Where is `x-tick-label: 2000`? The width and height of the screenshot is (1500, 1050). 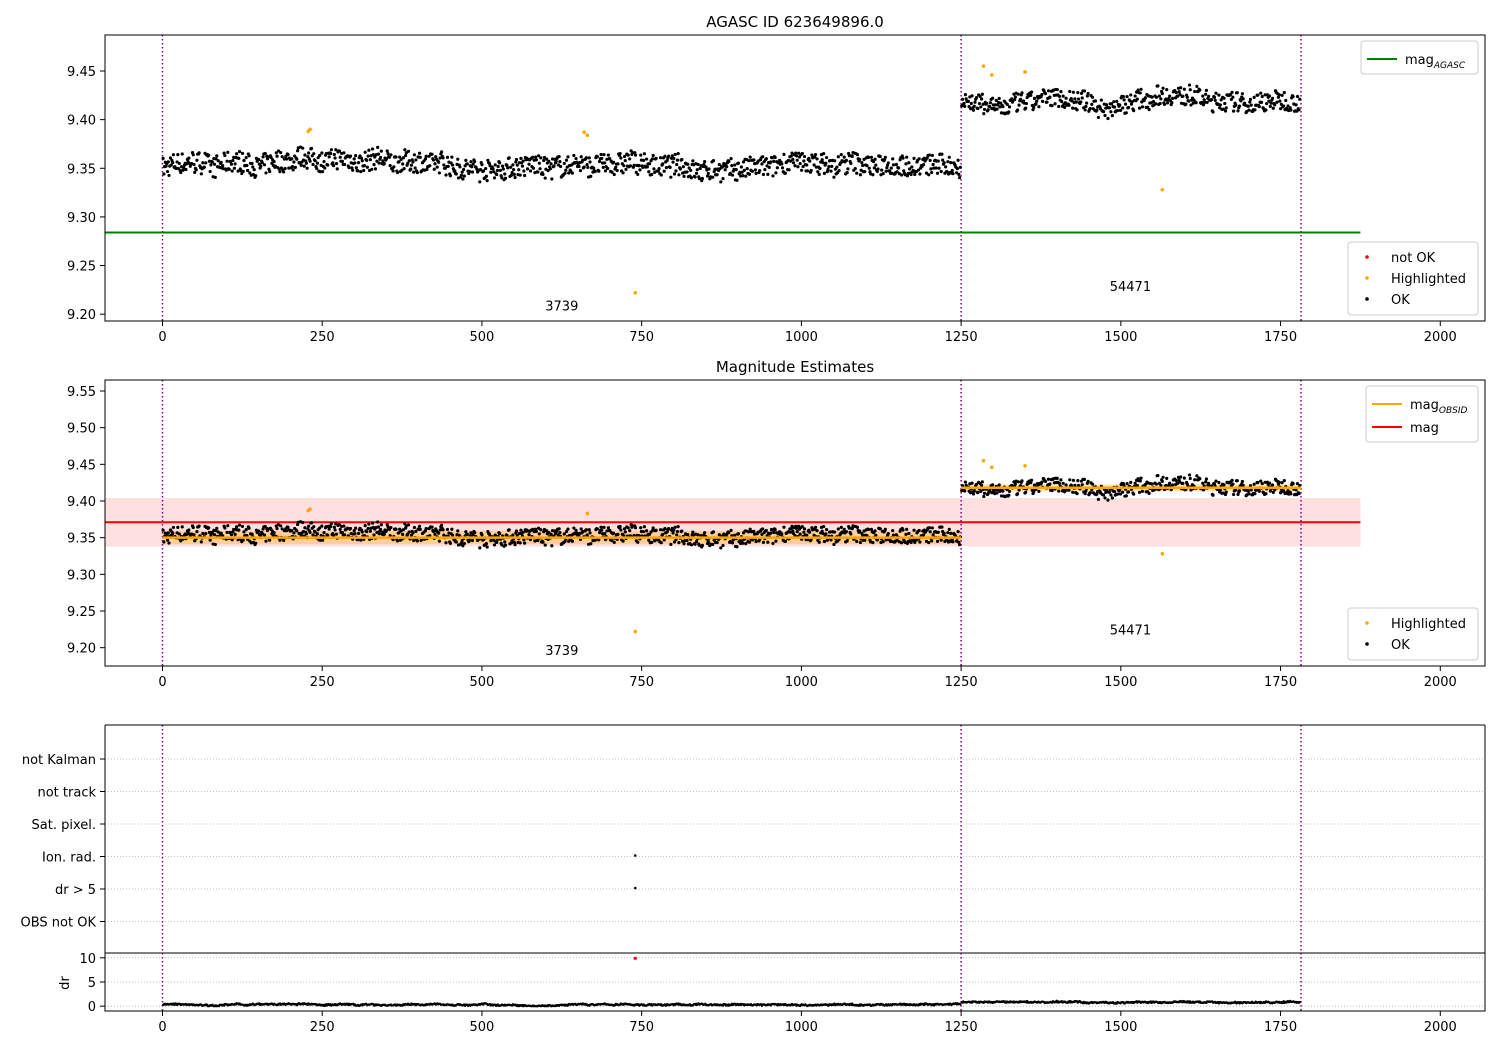
x-tick-label: 2000 is located at coordinates (1440, 682).